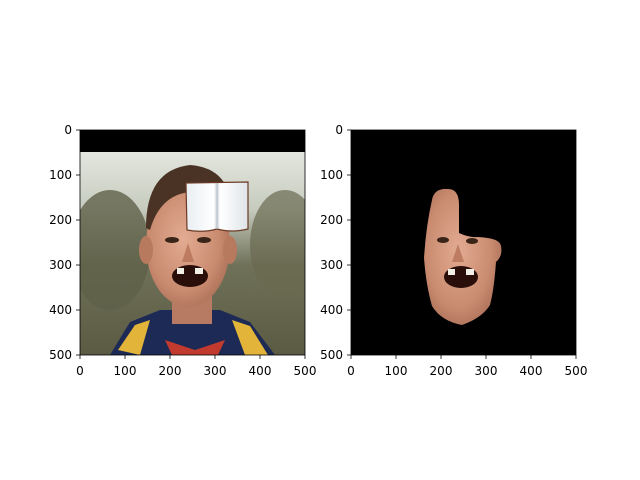  Describe the element at coordinates (349, 242) in the screenshot. I see `right-y-ticks` at that location.